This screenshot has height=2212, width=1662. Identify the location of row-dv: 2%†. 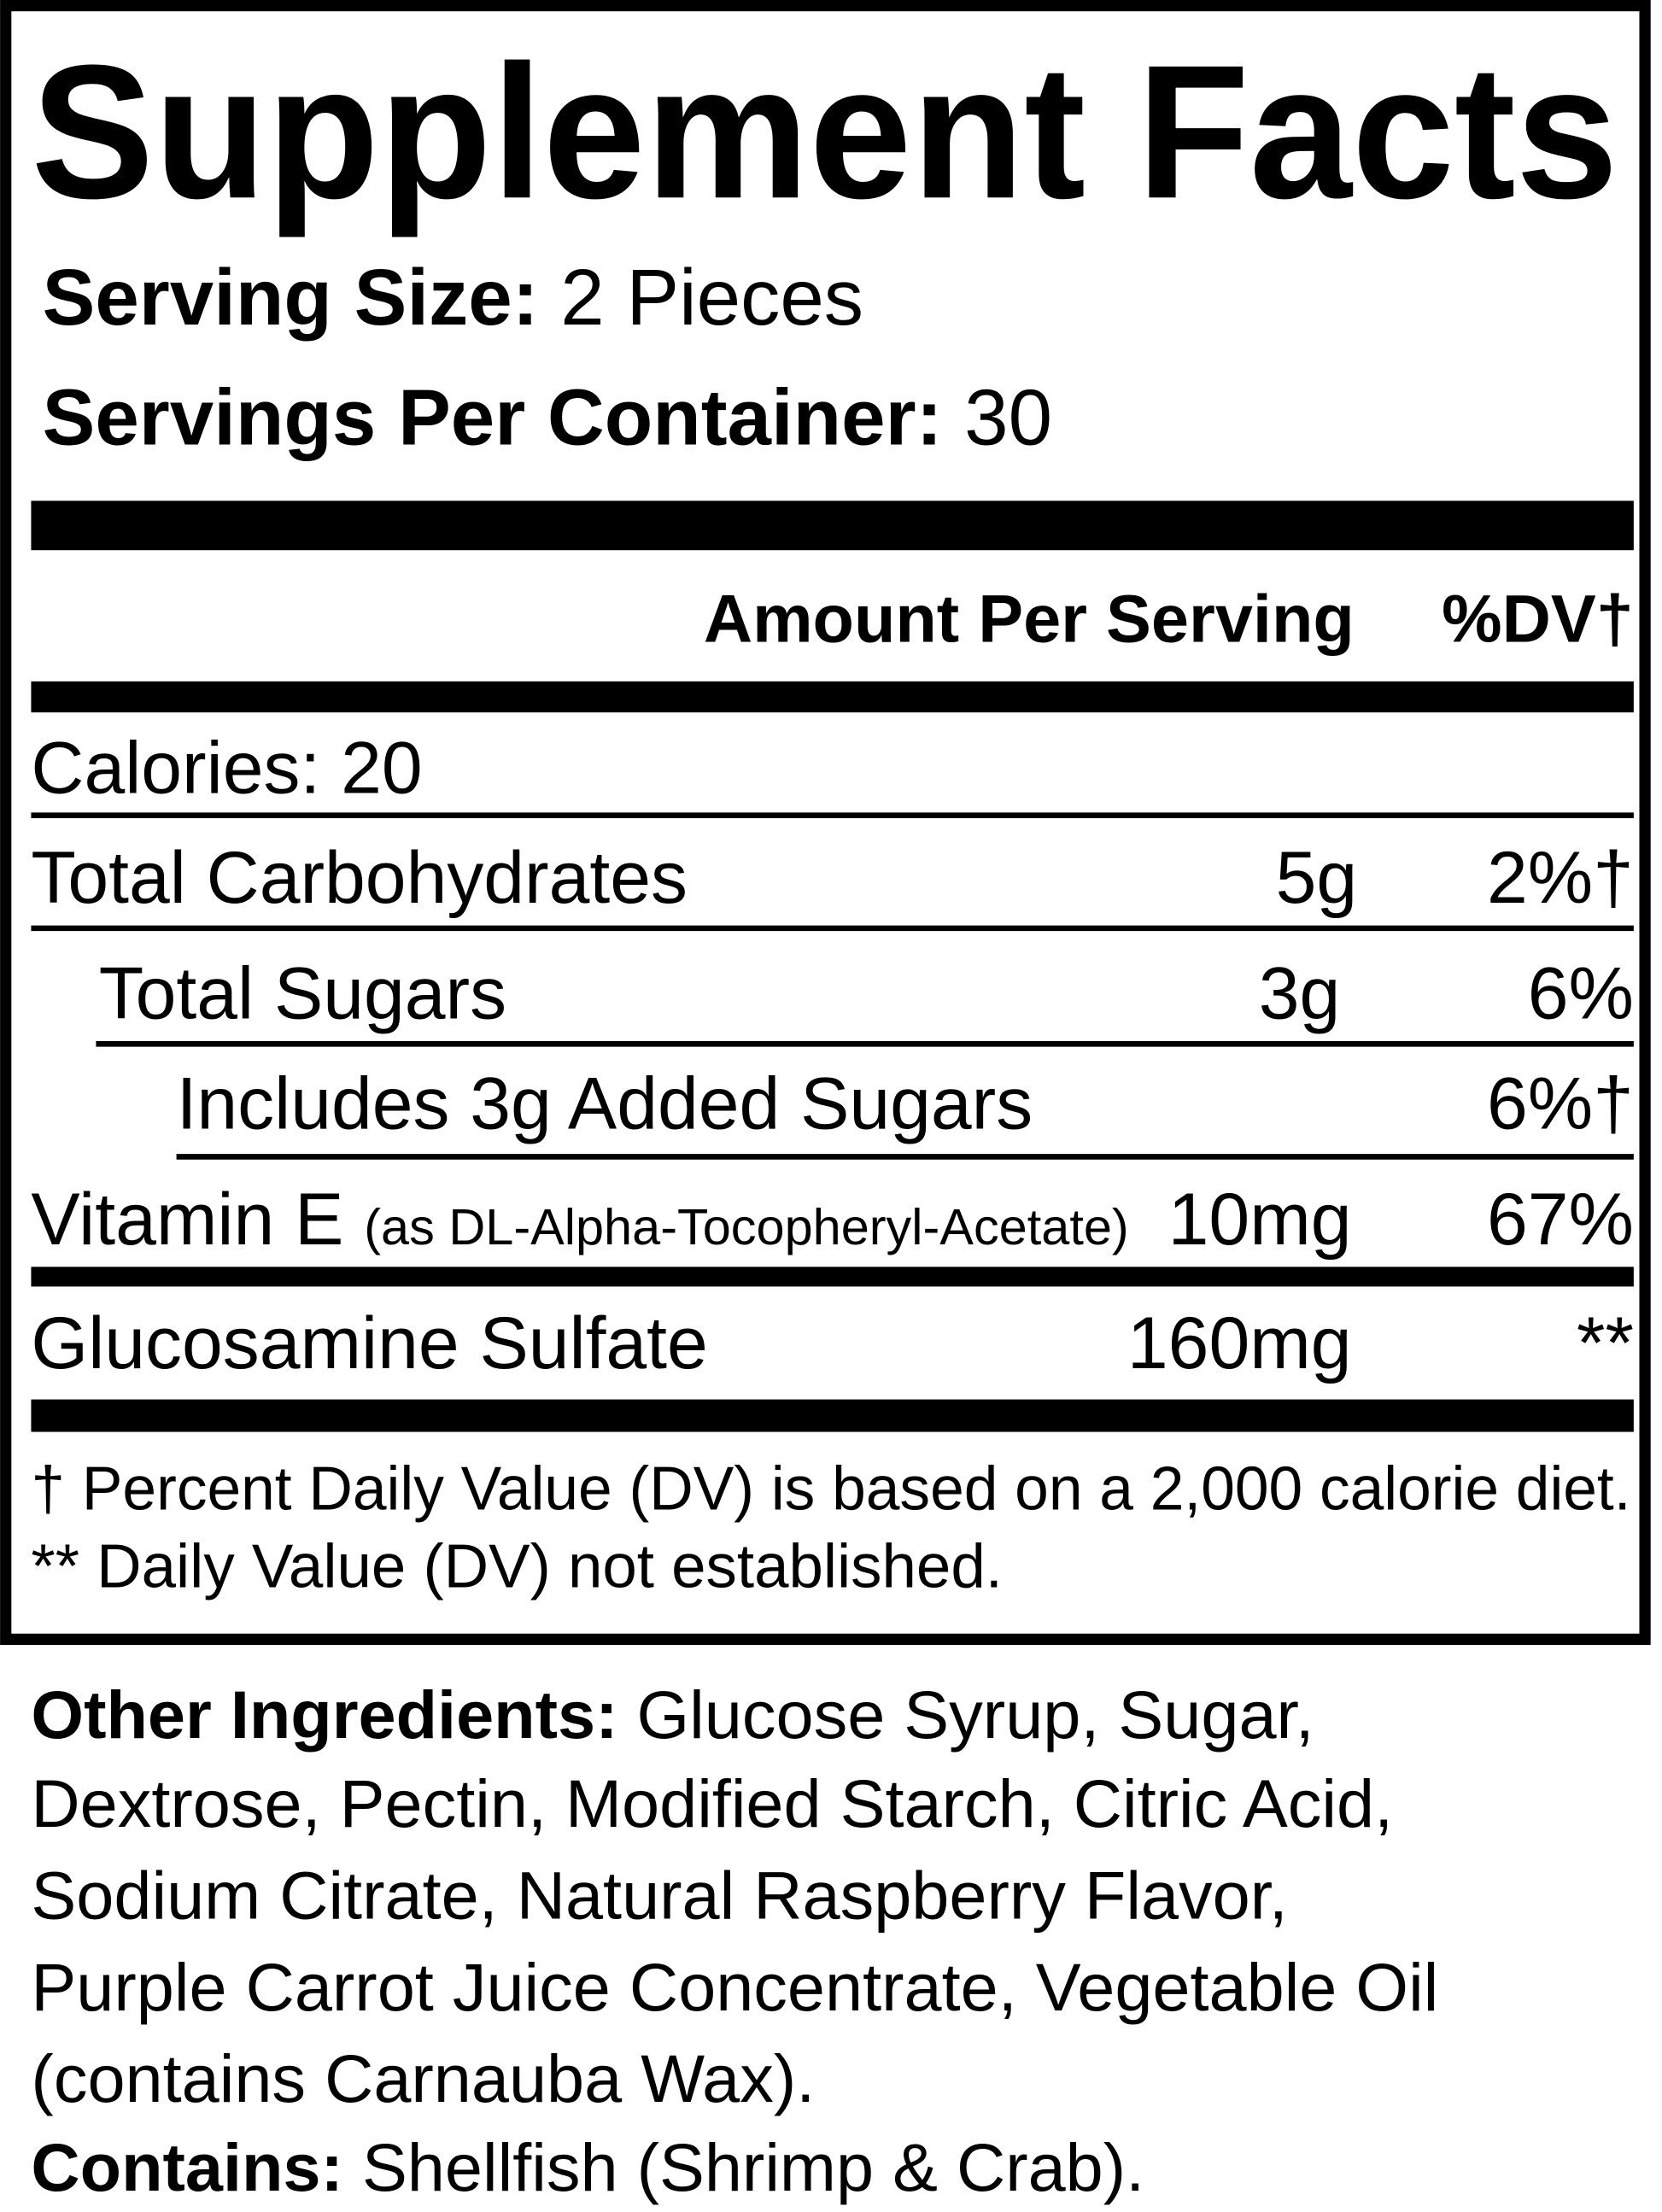
(1561, 878).